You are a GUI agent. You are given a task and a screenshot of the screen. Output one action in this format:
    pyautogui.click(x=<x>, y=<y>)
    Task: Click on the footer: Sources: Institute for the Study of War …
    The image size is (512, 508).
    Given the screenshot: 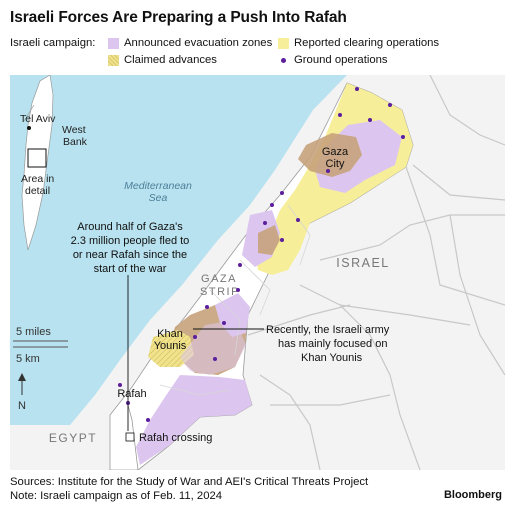 What is the action you would take?
    pyautogui.click(x=189, y=489)
    